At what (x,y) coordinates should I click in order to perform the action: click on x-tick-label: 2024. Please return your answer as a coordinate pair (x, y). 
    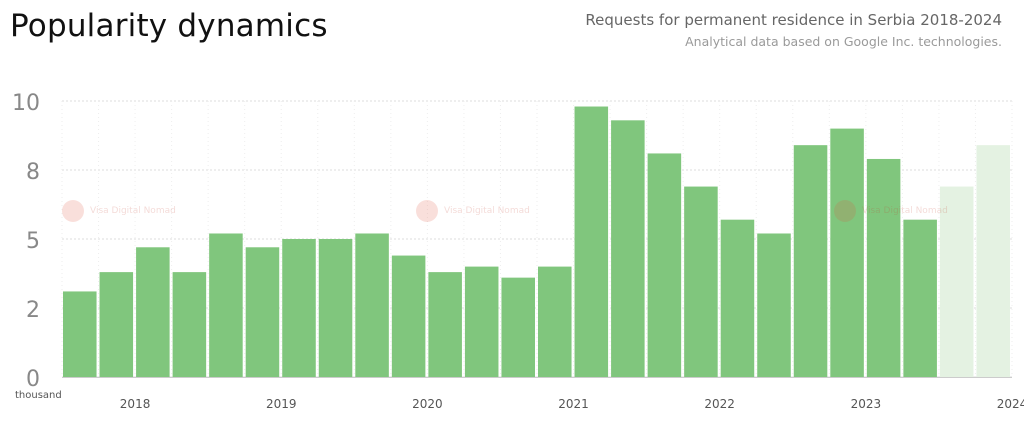
    Looking at the image, I should click on (1010, 404).